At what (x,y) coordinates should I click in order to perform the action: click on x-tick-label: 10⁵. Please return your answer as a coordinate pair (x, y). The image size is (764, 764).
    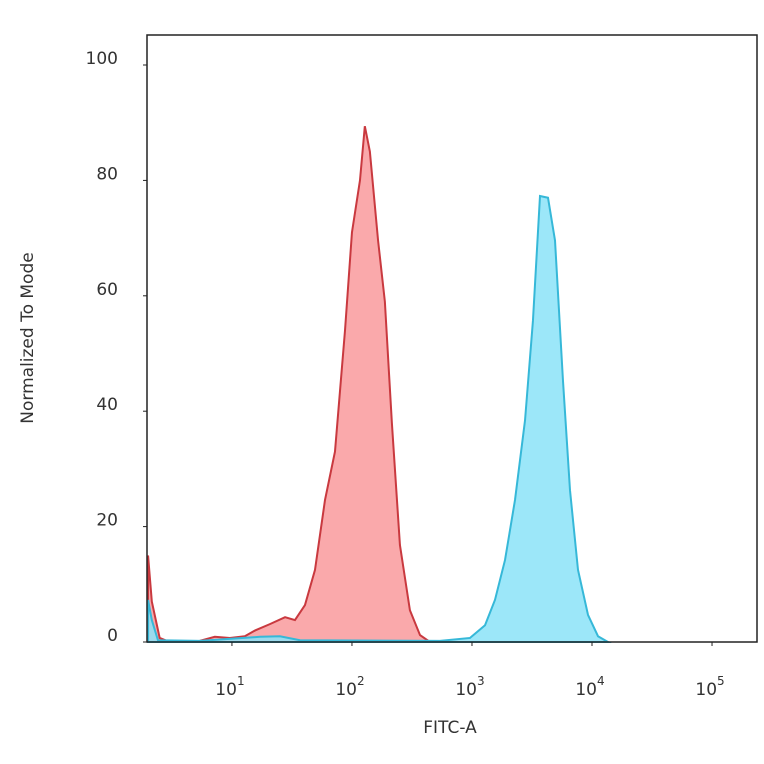
    Looking at the image, I should click on (709, 687).